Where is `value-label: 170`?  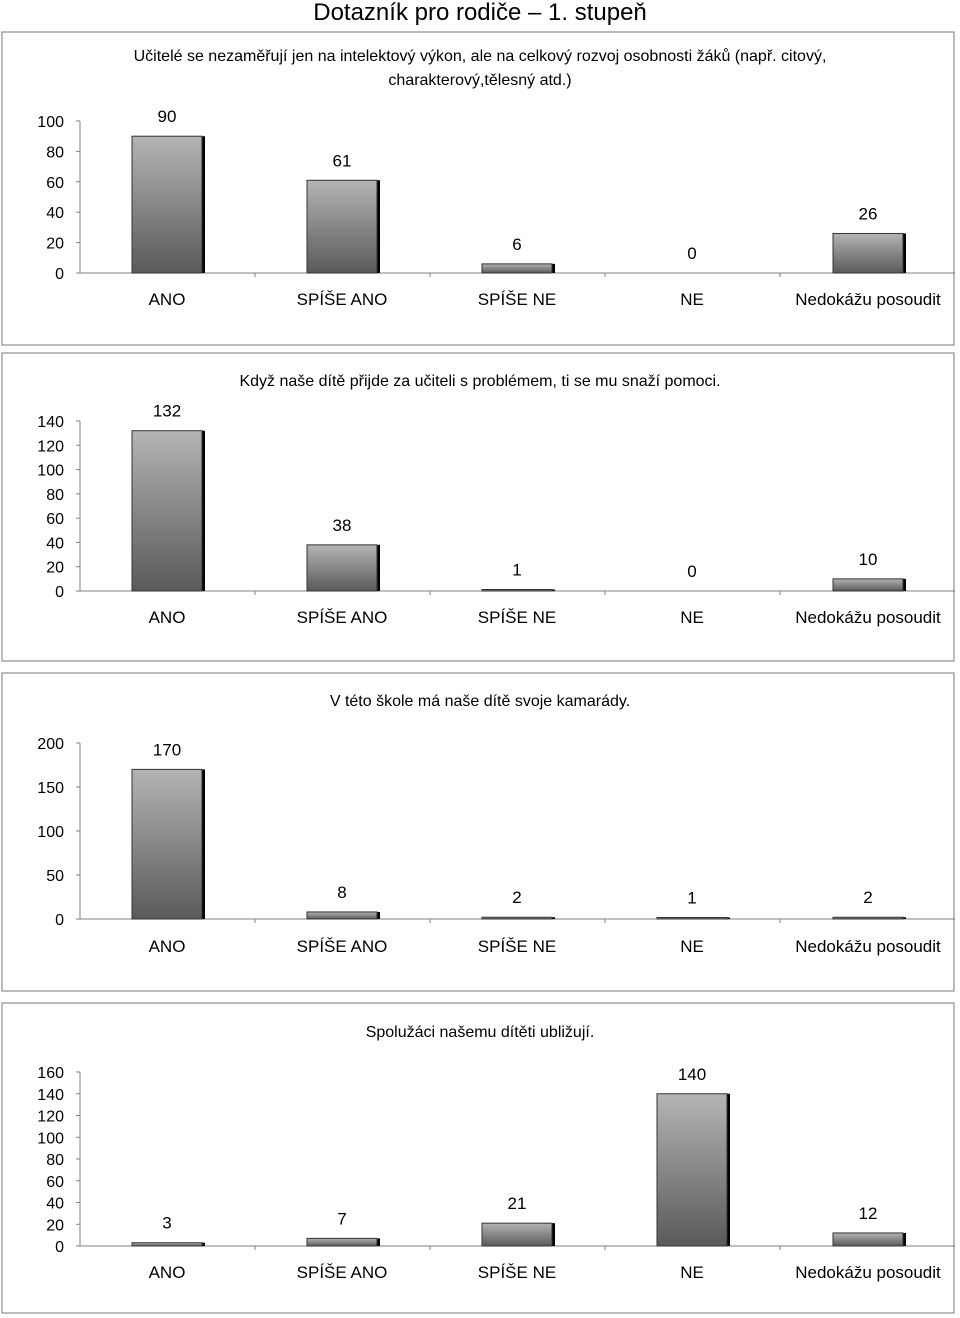 value-label: 170 is located at coordinates (167, 749).